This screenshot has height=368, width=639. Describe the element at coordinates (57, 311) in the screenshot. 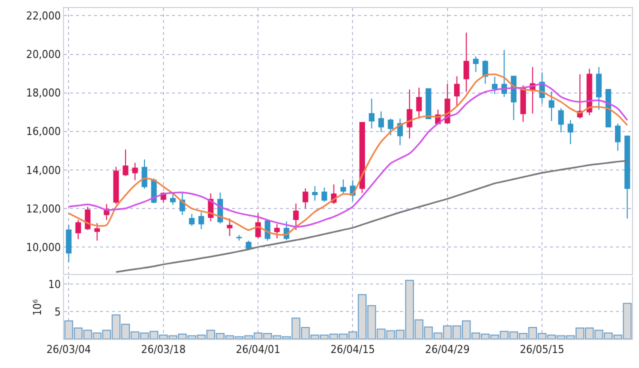

I see `y-tick-label: 5` at that location.